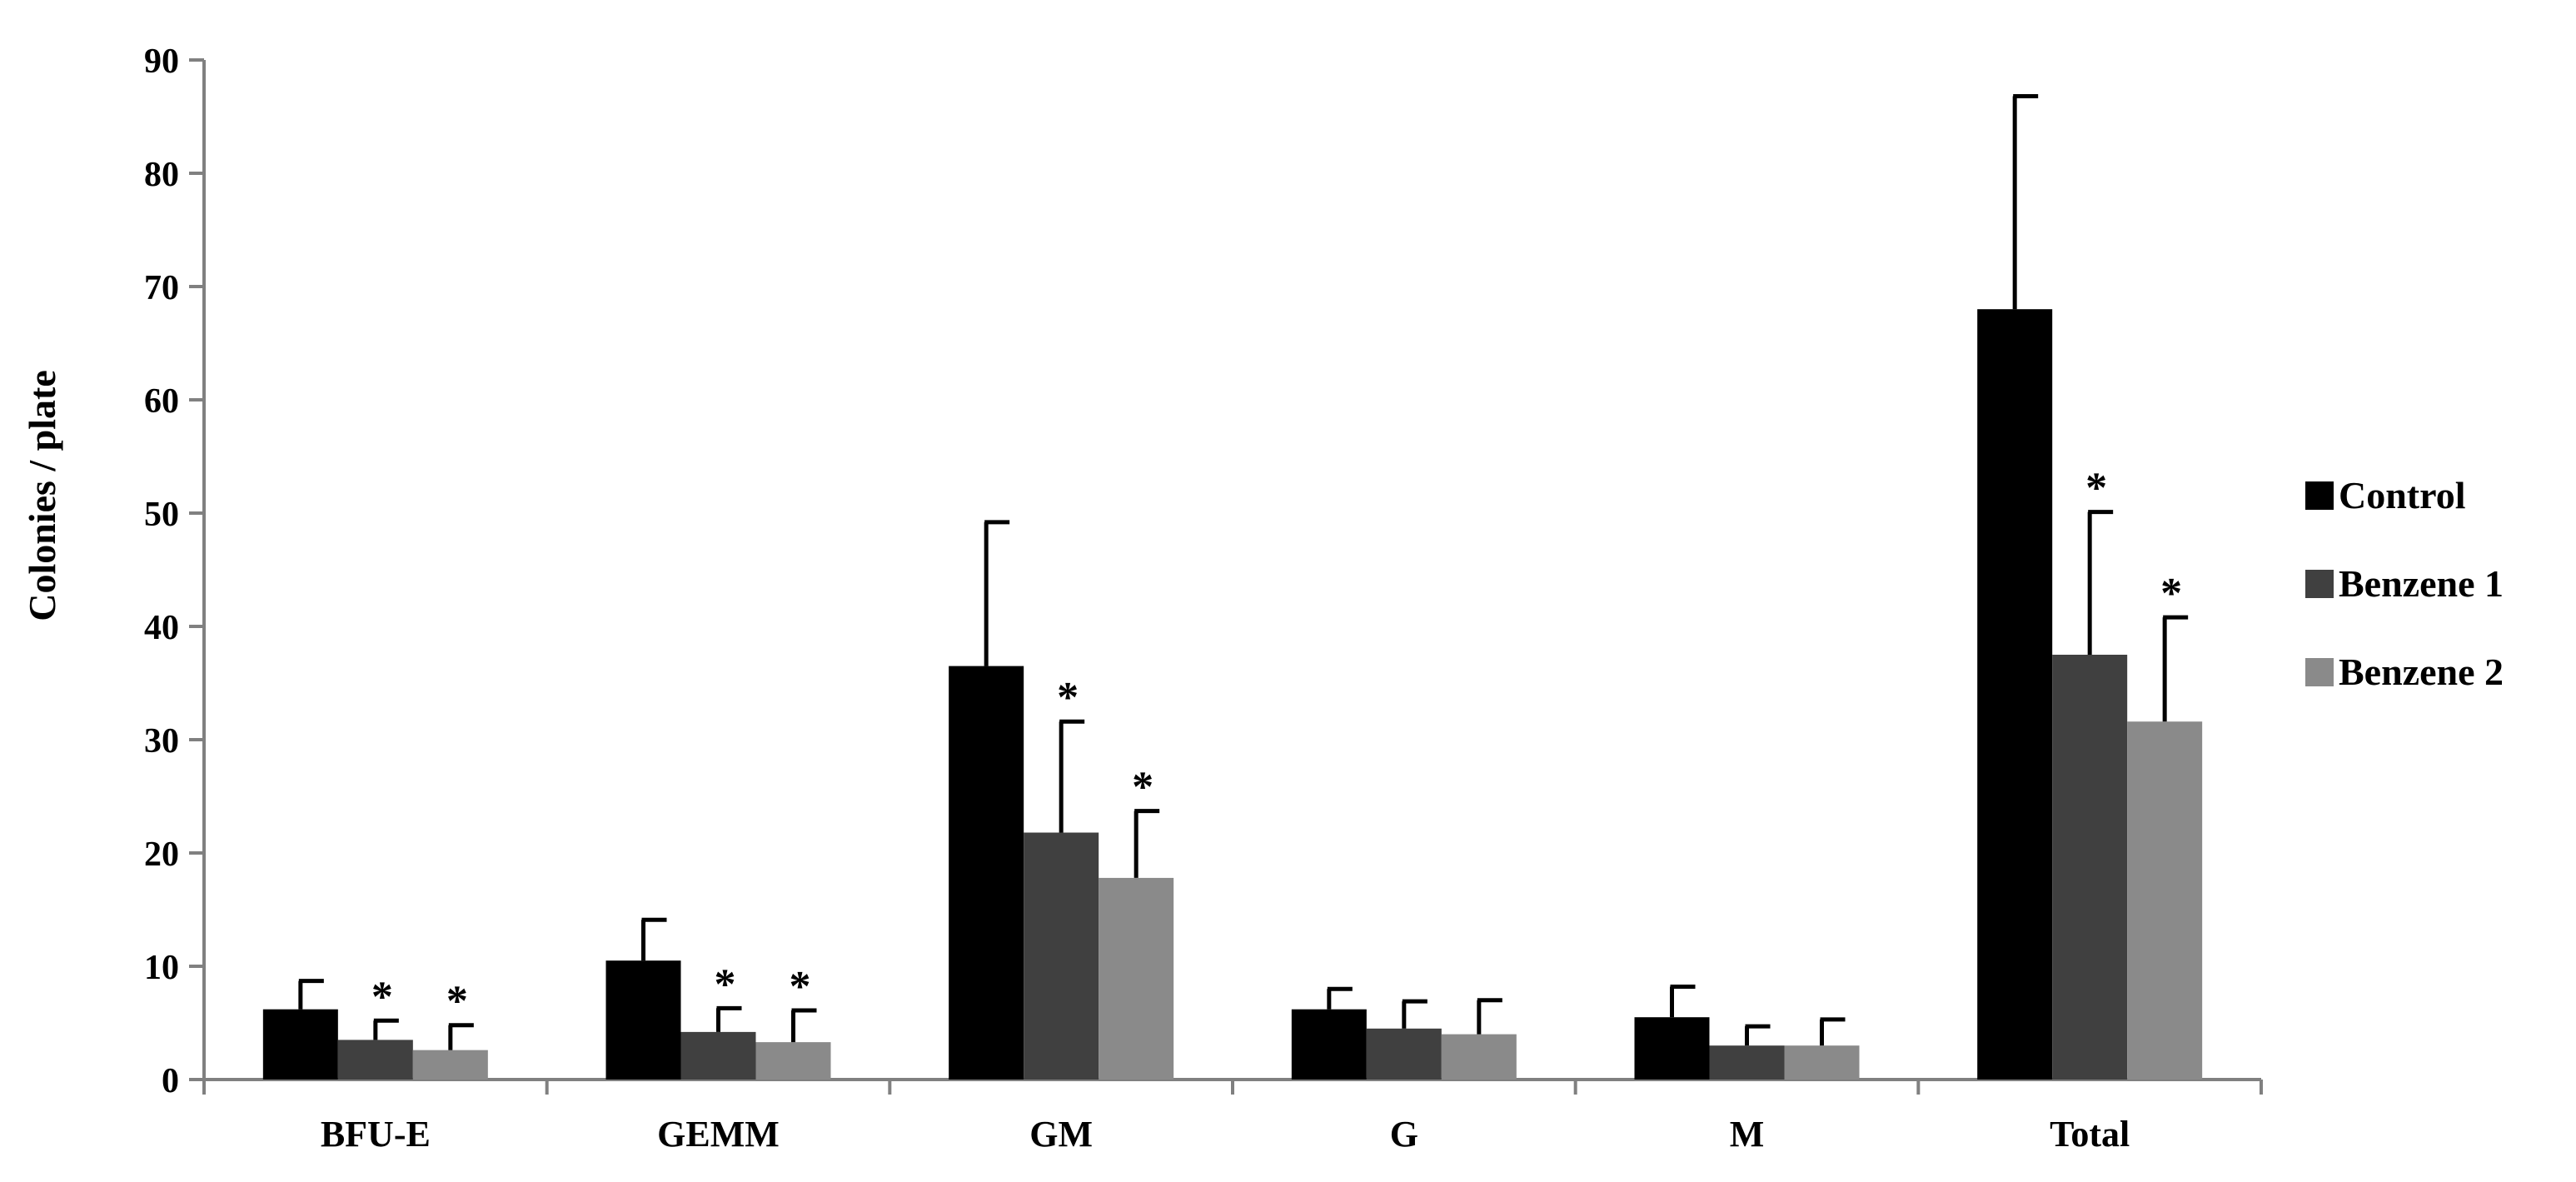  What do you see at coordinates (161, 175) in the screenshot?
I see `y-tick-label: 80` at bounding box center [161, 175].